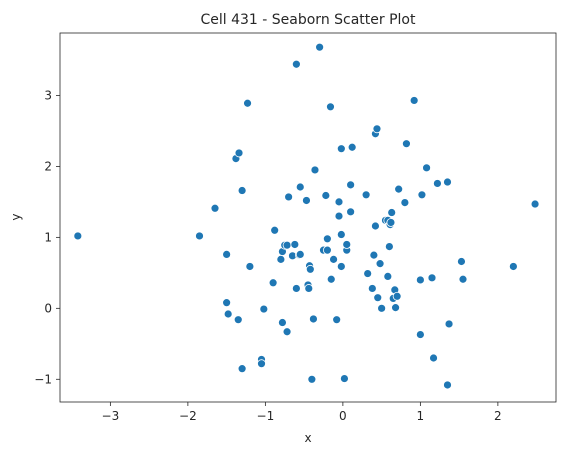  What do you see at coordinates (307, 438) in the screenshot?
I see `x-axis-label: x` at bounding box center [307, 438].